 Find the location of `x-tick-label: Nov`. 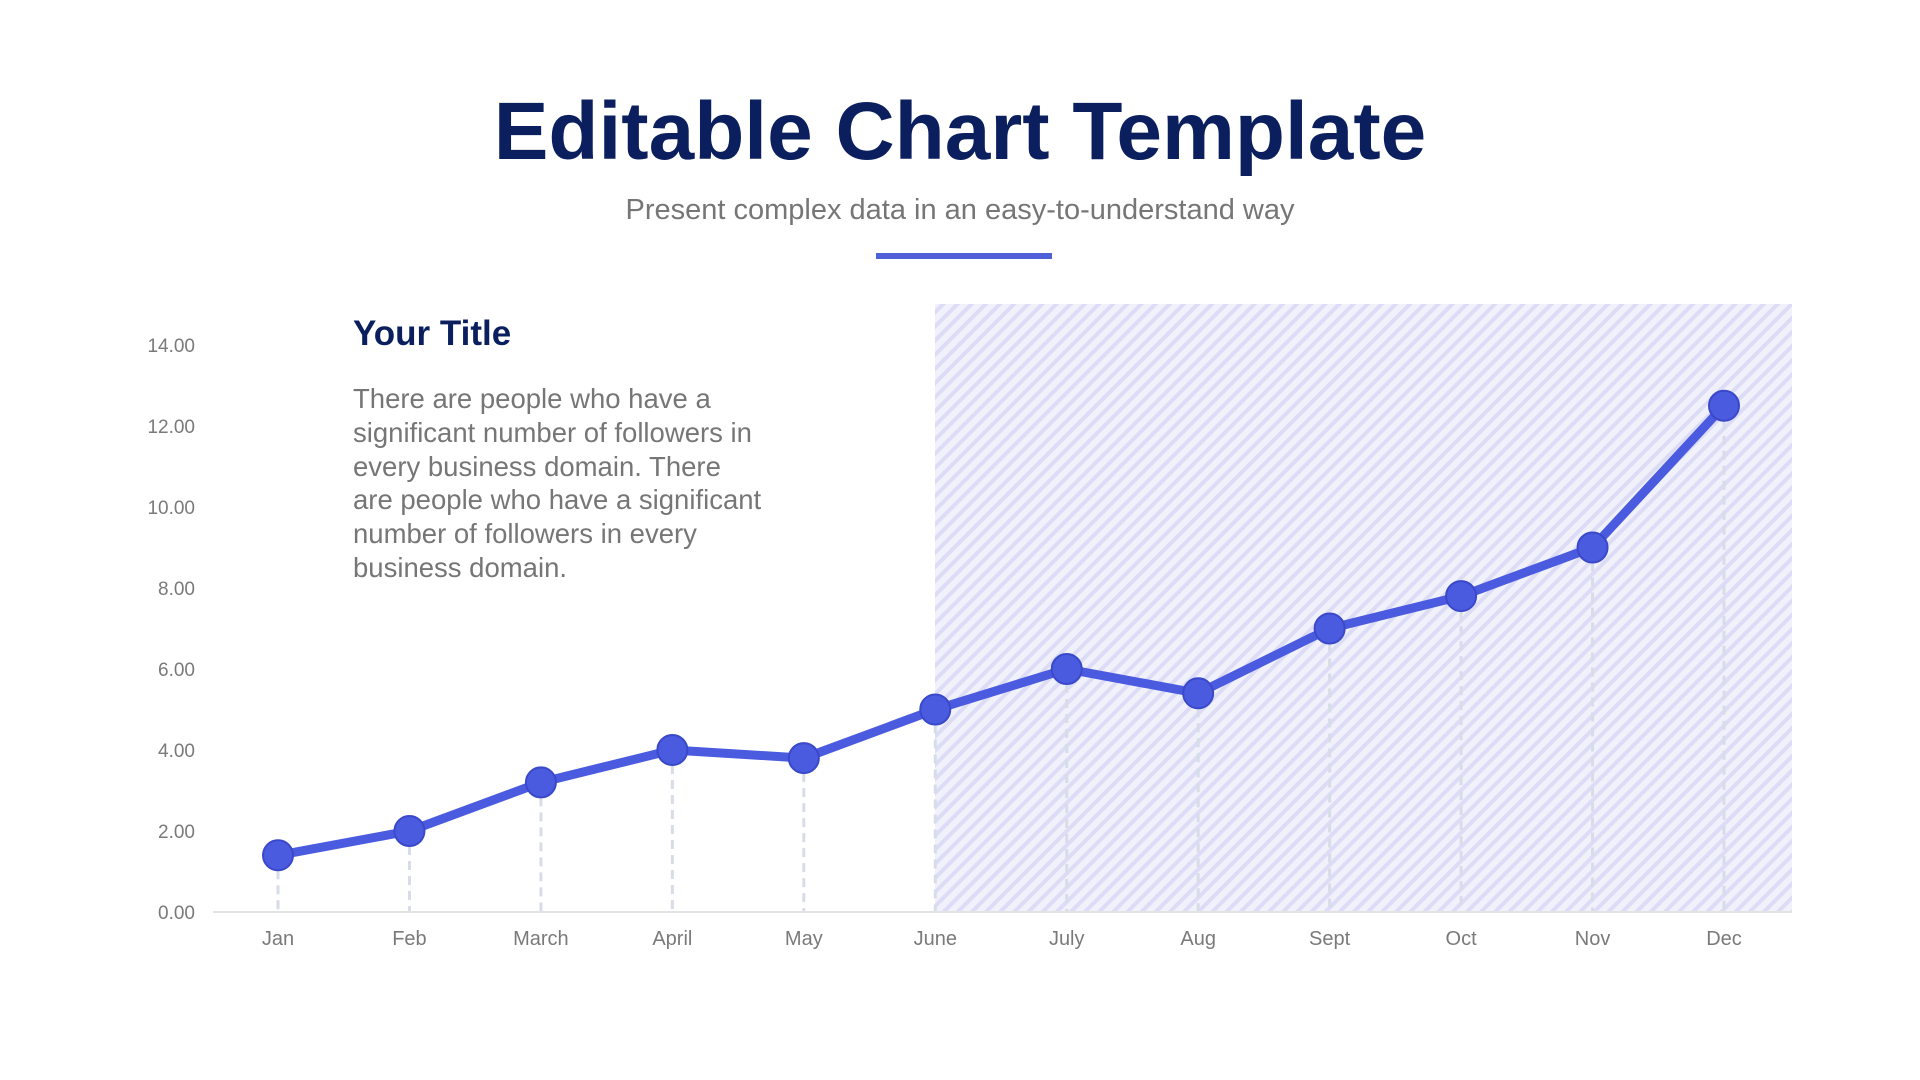

x-tick-label: Nov is located at coordinates (1593, 939).